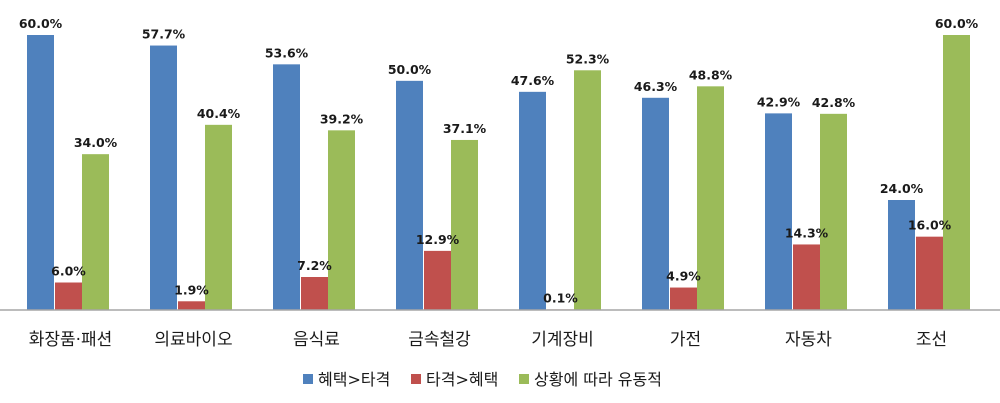 The image size is (1000, 403). I want to click on data-label-series-3-7: 42.8%, so click(834, 102).